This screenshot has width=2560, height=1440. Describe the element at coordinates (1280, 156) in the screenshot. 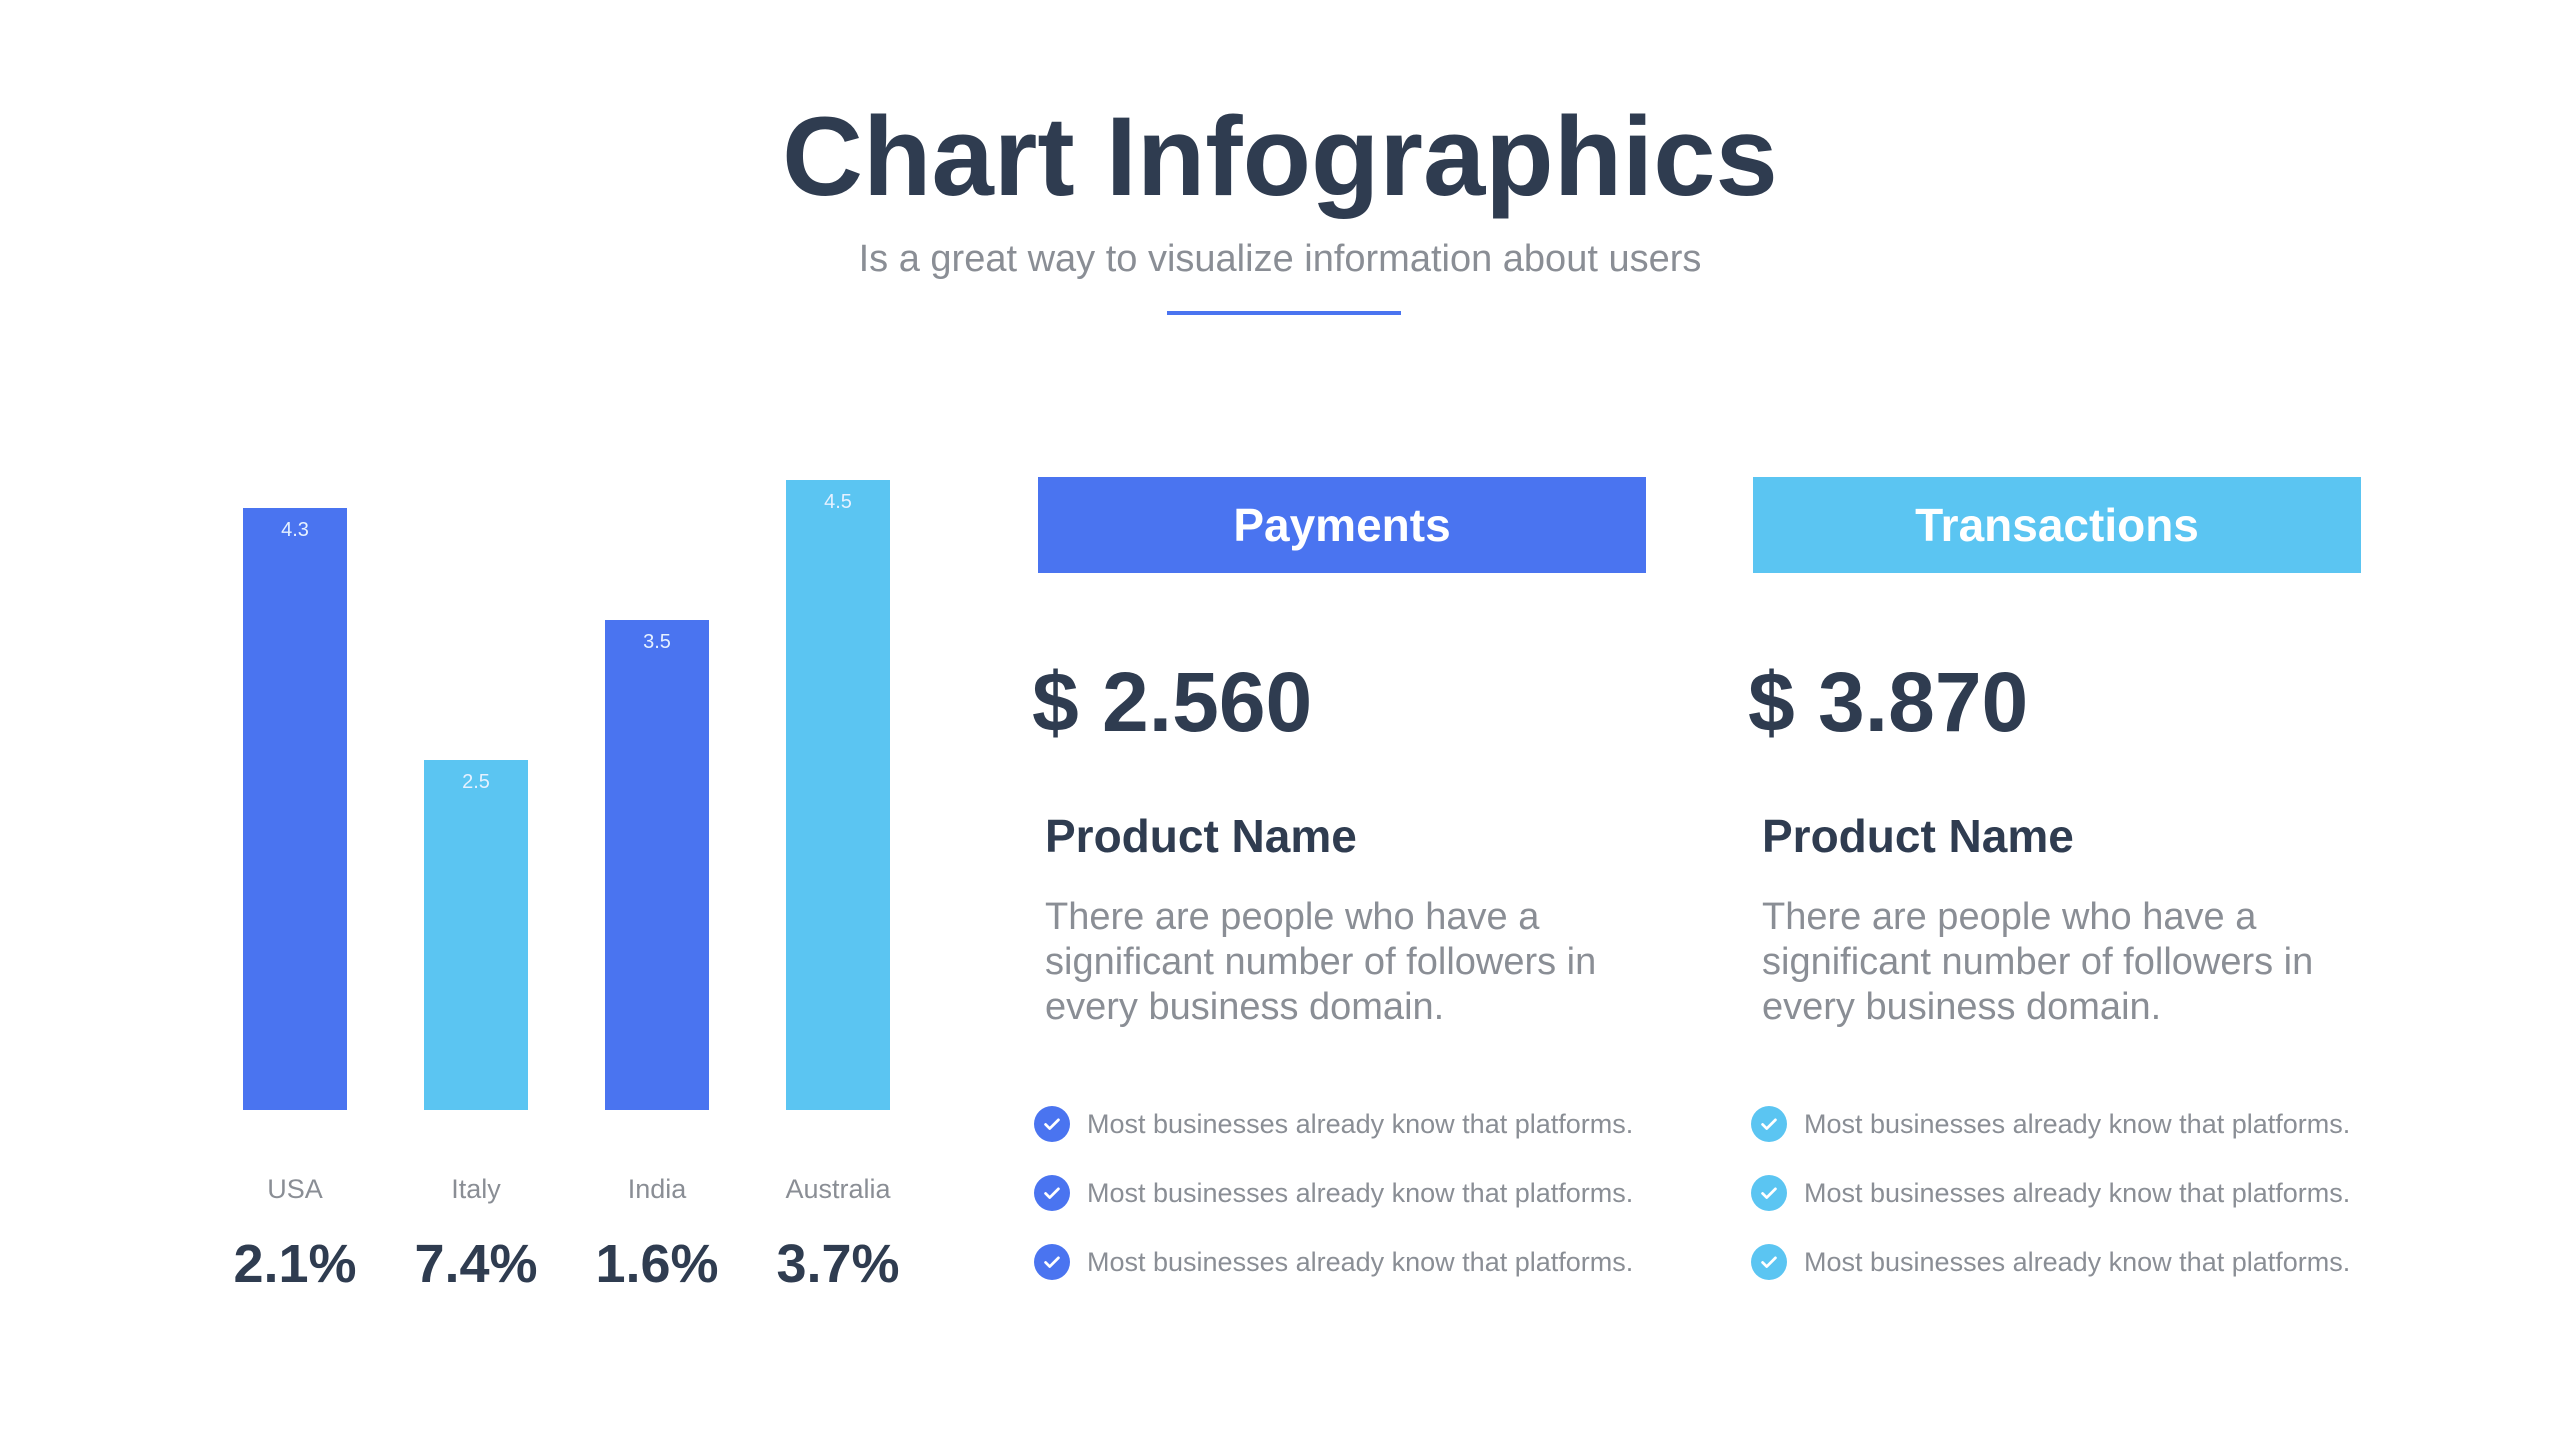

I see `page-title: Chart Infographics` at that location.